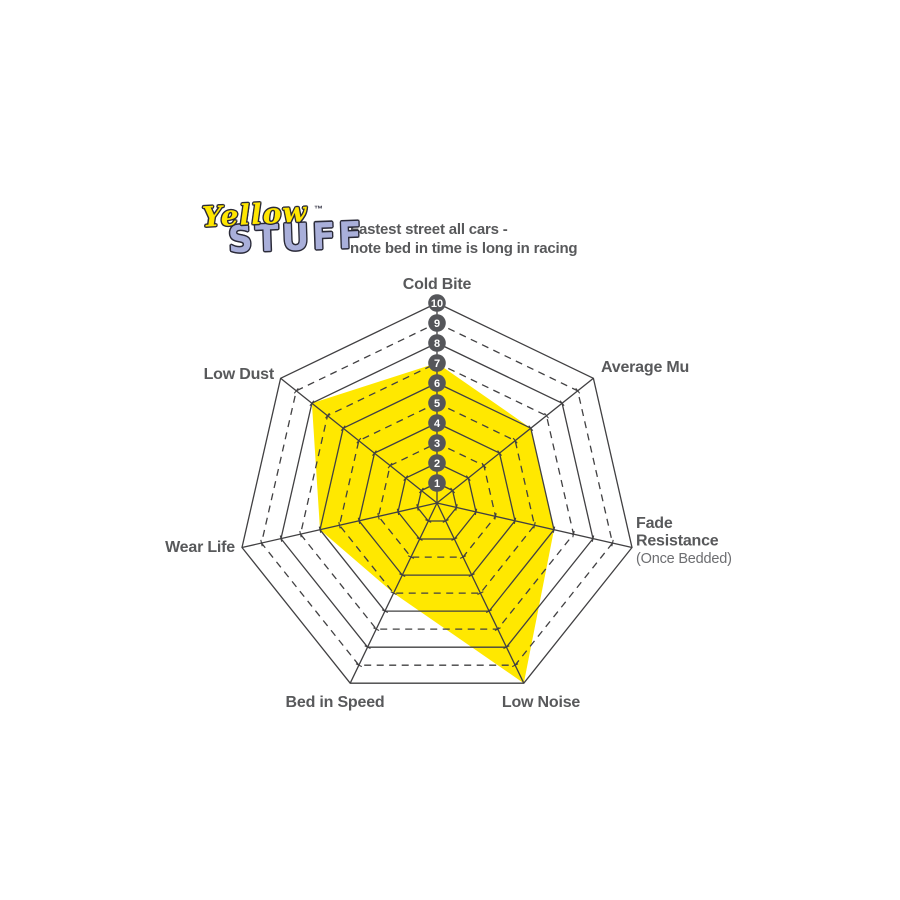 The height and width of the screenshot is (900, 900). I want to click on axis-label-fade-resistance-once-bedded: Resistance, so click(677, 541).